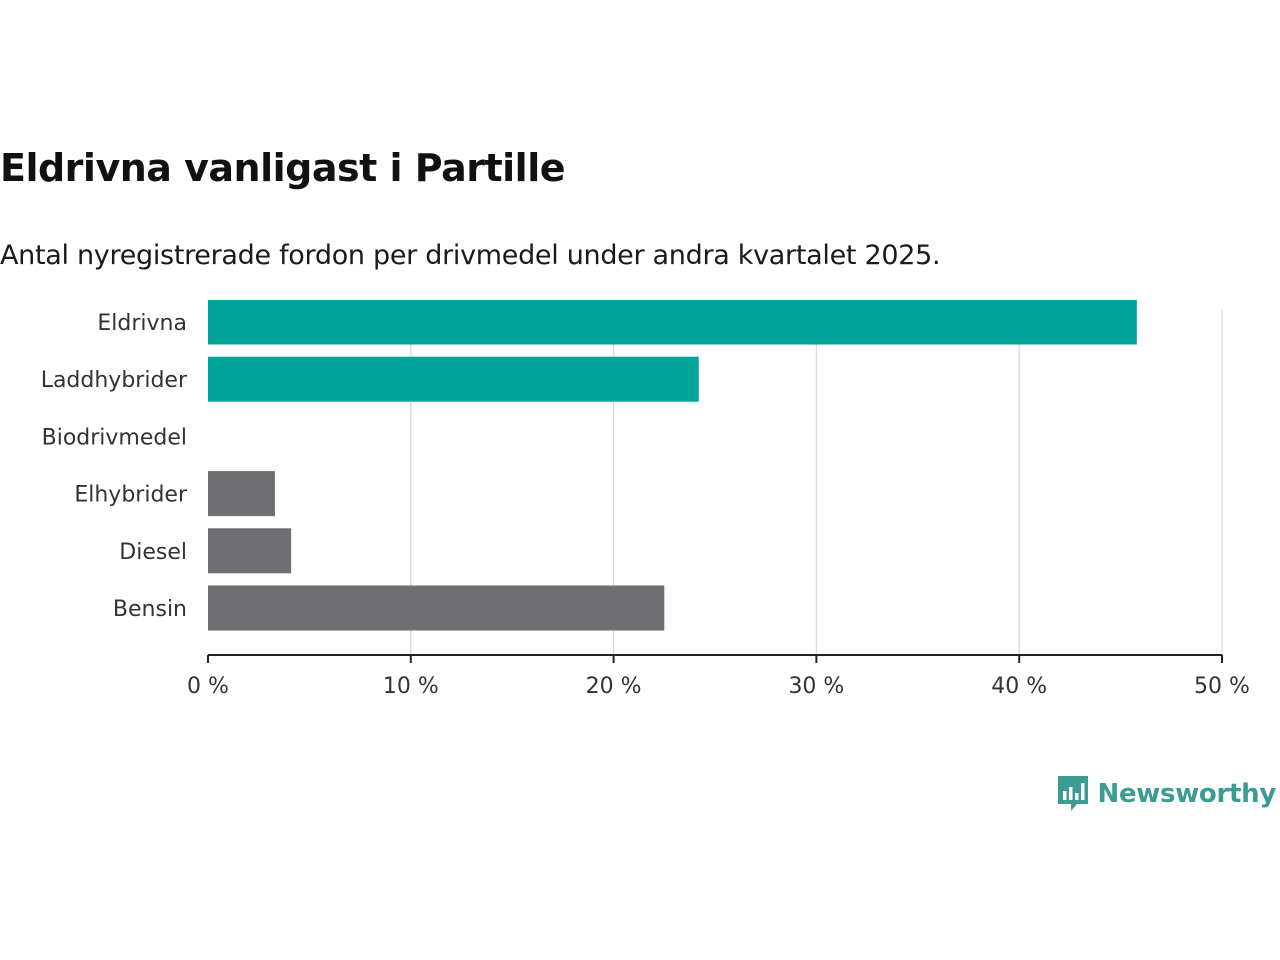 This screenshot has width=1280, height=960. I want to click on x-tick-label: 10 %, so click(411, 686).